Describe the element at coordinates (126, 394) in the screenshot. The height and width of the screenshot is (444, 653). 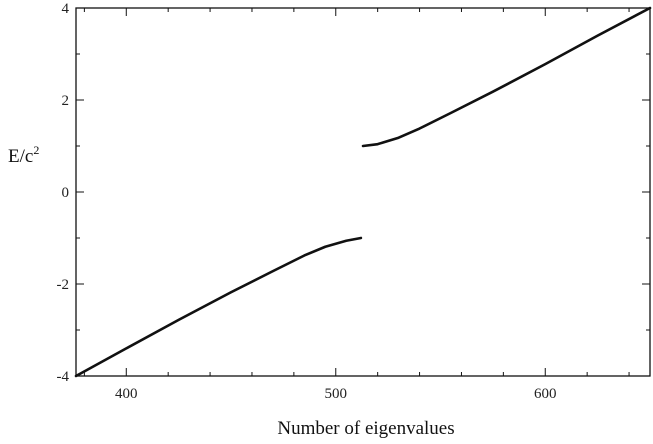
I see `x-tick-label: 400` at that location.